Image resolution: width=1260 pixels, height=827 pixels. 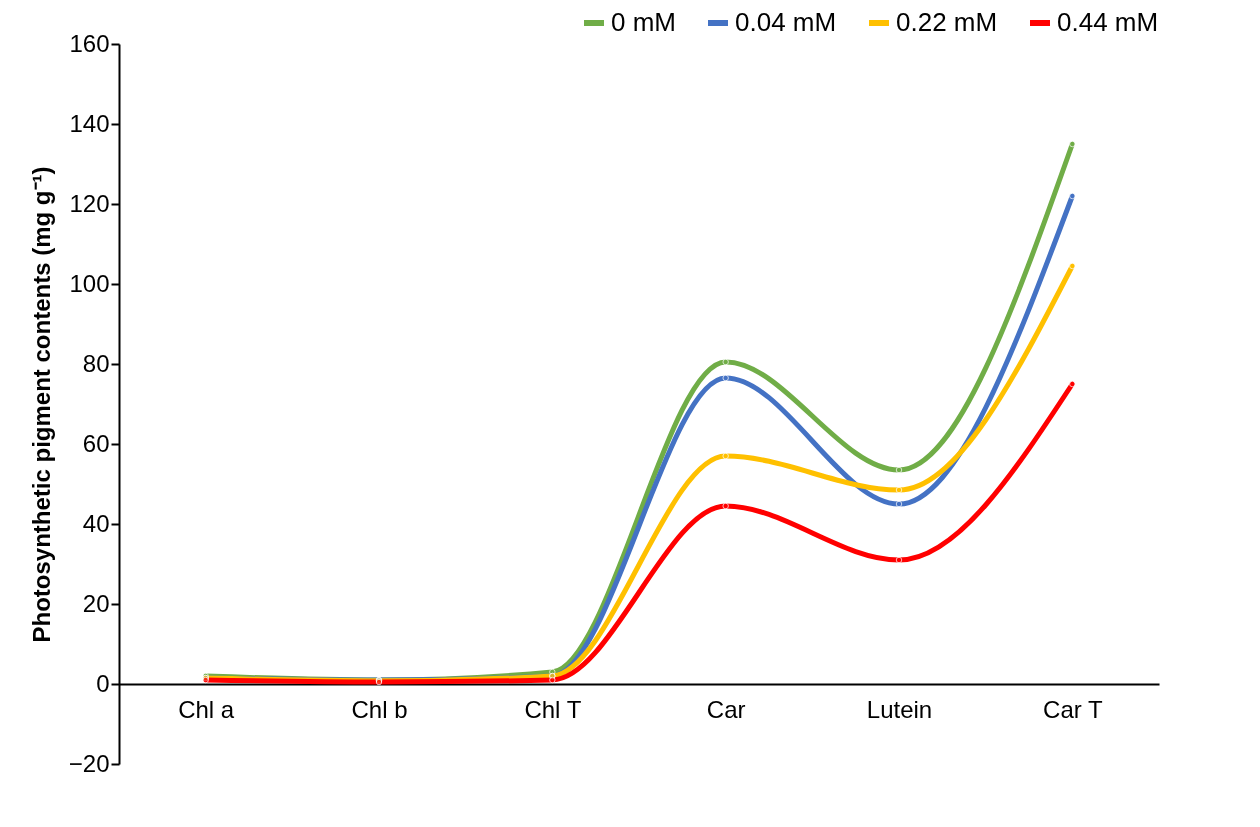 What do you see at coordinates (643, 22) in the screenshot?
I see `legend-label: 0 mM` at bounding box center [643, 22].